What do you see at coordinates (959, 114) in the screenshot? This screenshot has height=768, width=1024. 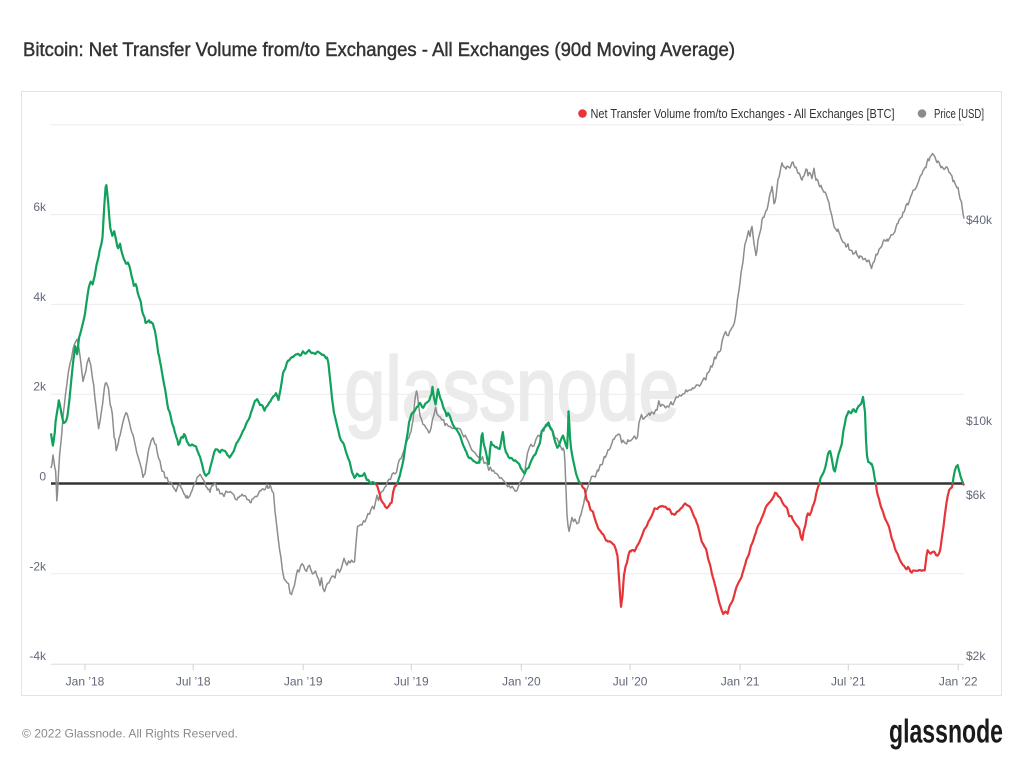 I see `svg-text: Price [USD]` at bounding box center [959, 114].